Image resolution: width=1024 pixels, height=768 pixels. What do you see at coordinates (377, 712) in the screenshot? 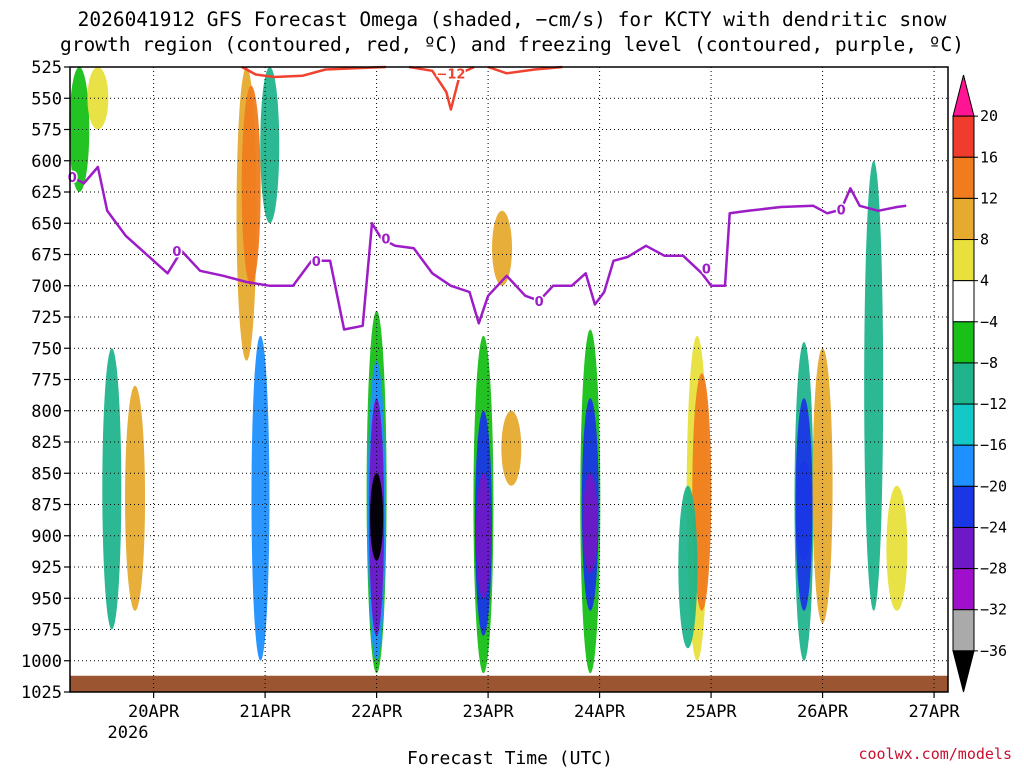
I see `x-tick-label-22APR: 22APR` at bounding box center [377, 712].